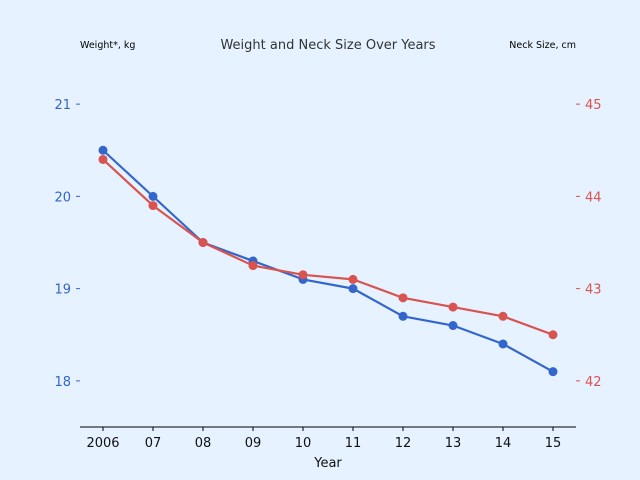 Image resolution: width=640 pixels, height=480 pixels. I want to click on left-y-tick-label: 18, so click(62, 382).